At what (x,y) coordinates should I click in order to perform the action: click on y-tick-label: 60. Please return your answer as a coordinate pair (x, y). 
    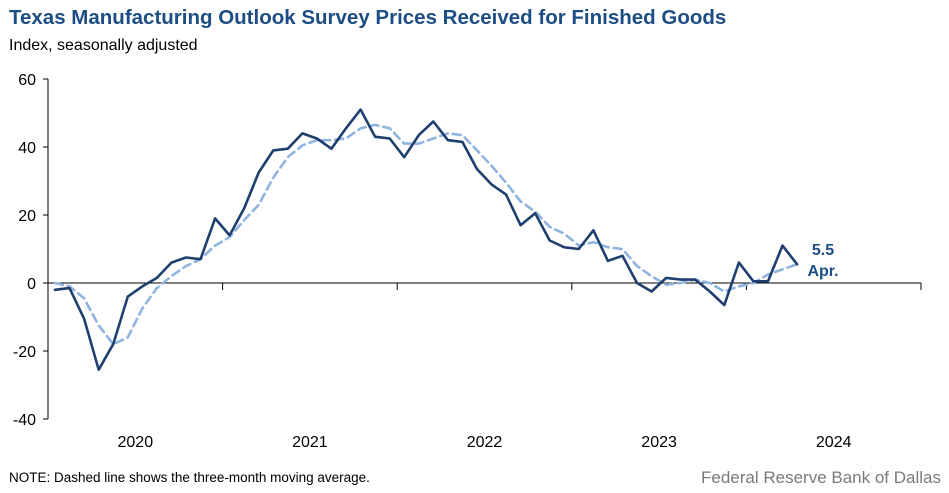
    Looking at the image, I should click on (27, 80).